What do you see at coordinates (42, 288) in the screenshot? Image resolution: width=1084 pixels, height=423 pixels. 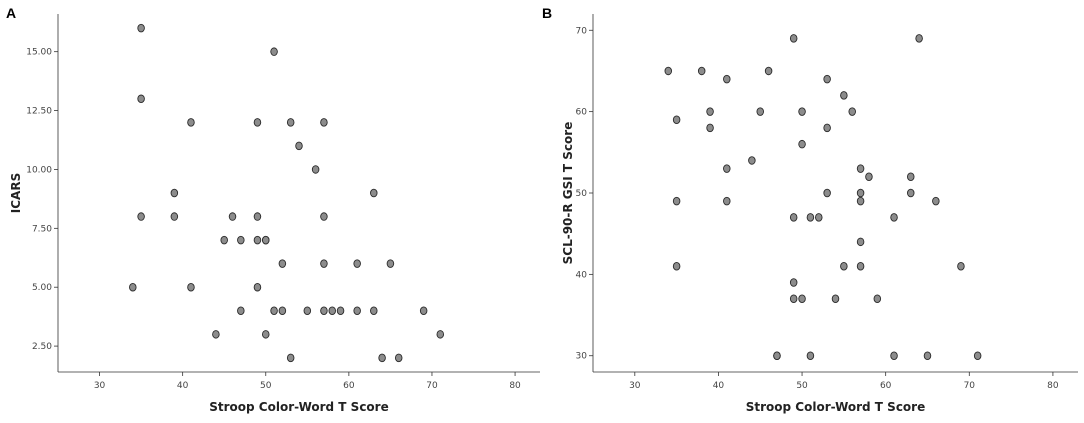 I see `y-tick-label: 5.00` at bounding box center [42, 288].